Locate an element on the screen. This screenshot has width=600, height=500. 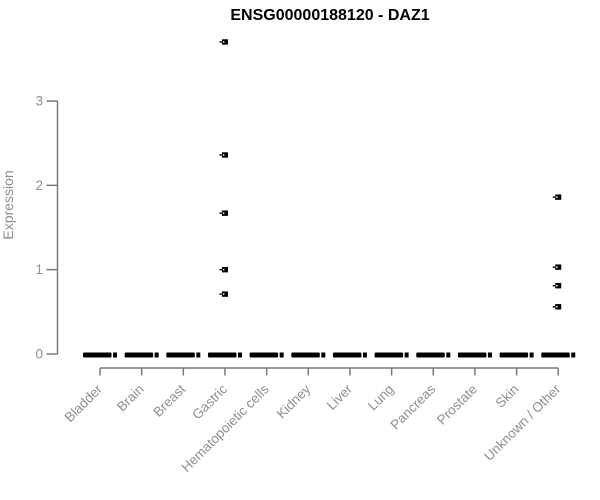
y-tick-label: 1 is located at coordinates (39, 269).